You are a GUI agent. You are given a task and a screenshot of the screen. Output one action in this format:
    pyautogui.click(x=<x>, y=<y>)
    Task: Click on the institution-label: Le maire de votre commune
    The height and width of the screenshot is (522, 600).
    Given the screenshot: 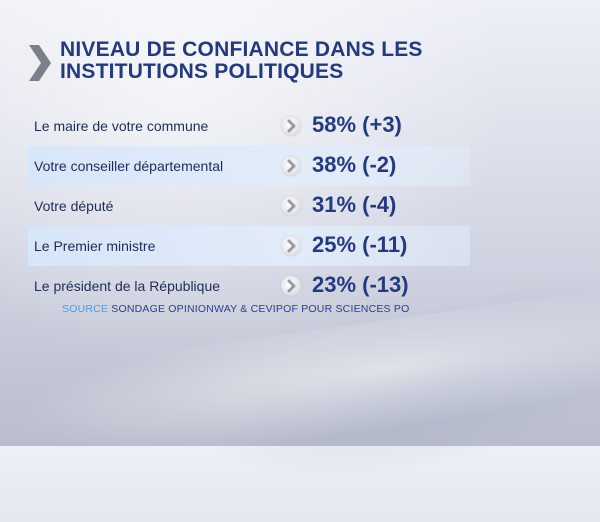 What is the action you would take?
    pyautogui.click(x=121, y=126)
    